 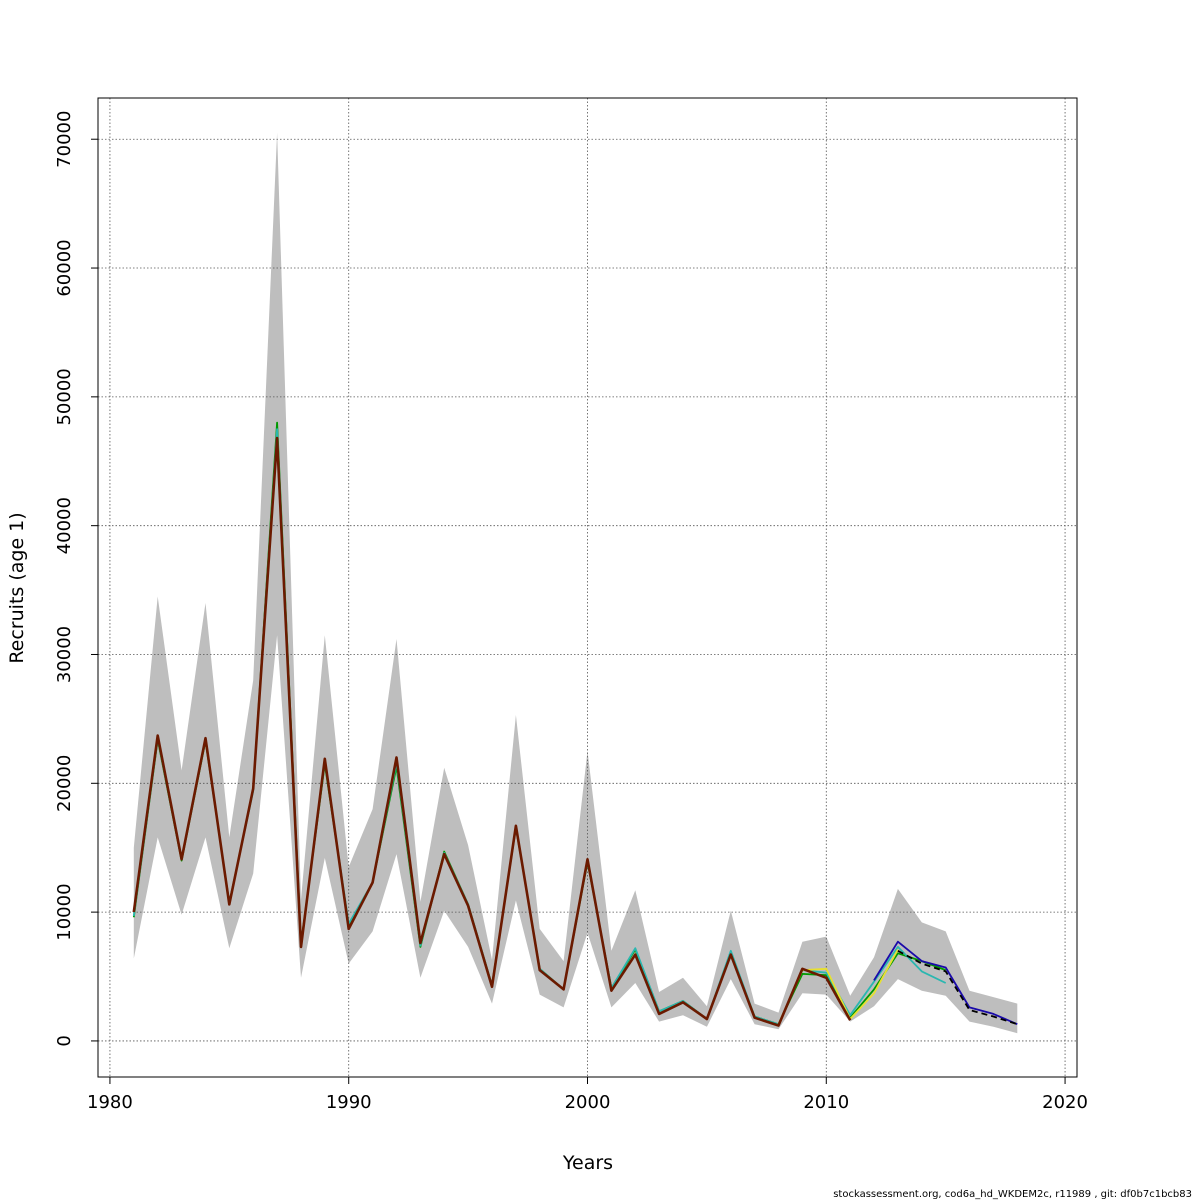 What do you see at coordinates (17, 587) in the screenshot?
I see `y-axis-title: Recruits (age 1)` at bounding box center [17, 587].